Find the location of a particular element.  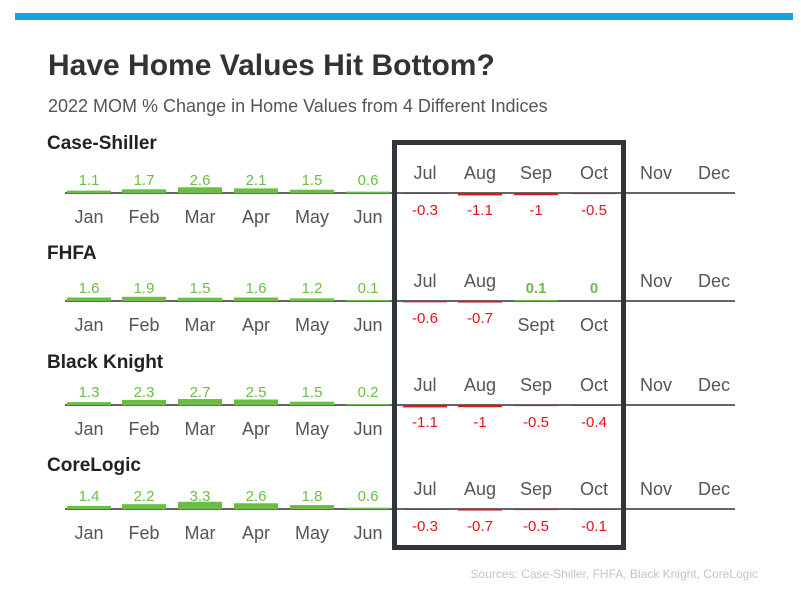

value-label: 2.5 is located at coordinates (256, 392).